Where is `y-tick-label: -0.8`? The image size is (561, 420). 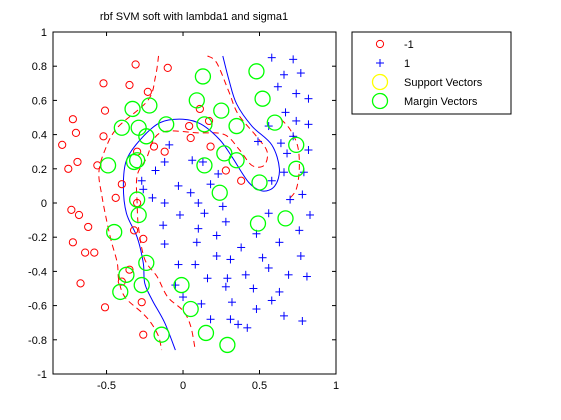
y-tick-label: -0.8 is located at coordinates (37, 341).